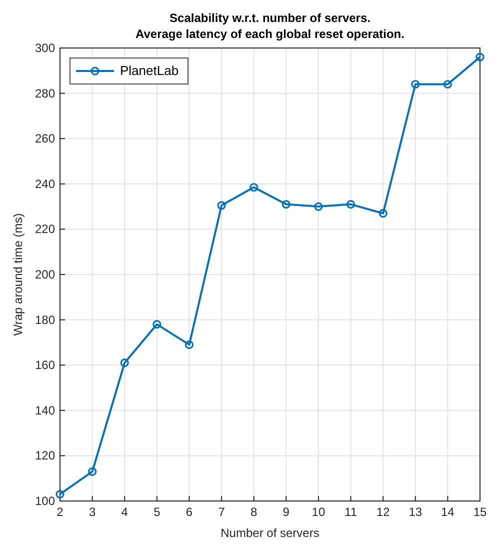 Image resolution: width=502 pixels, height=551 pixels. Describe the element at coordinates (270, 26) in the screenshot. I see `chart-title: Scalability w.r.t. number of servers. Average latency of each global reset operation.` at that location.